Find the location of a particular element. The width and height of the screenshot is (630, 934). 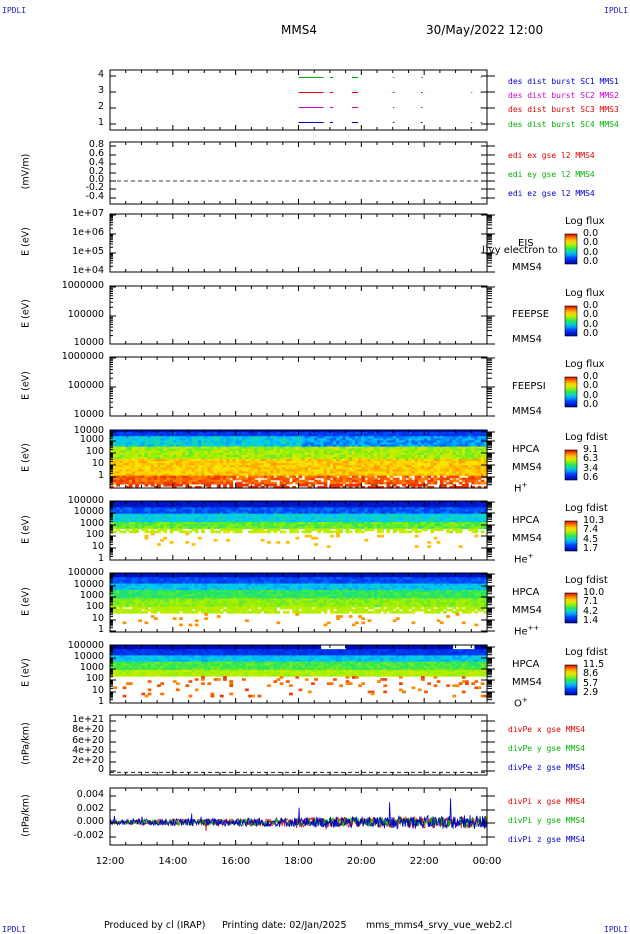

colorbar-title-hpca_h: Log fdist is located at coordinates (586, 437).